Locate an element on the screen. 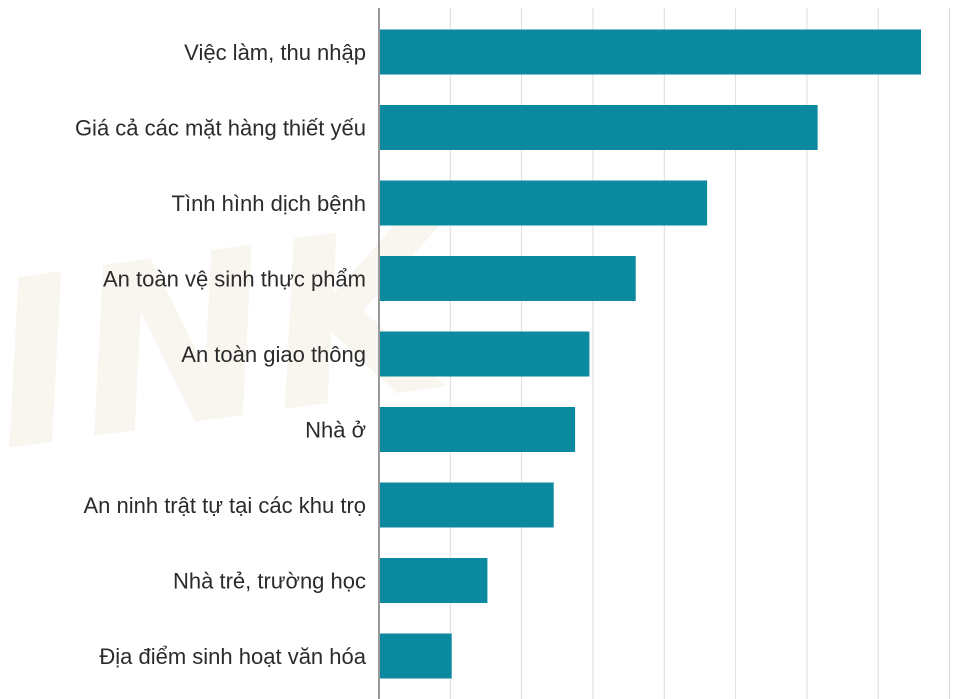  category-label: An toàn vệ sinh thực phẩm is located at coordinates (234, 279).